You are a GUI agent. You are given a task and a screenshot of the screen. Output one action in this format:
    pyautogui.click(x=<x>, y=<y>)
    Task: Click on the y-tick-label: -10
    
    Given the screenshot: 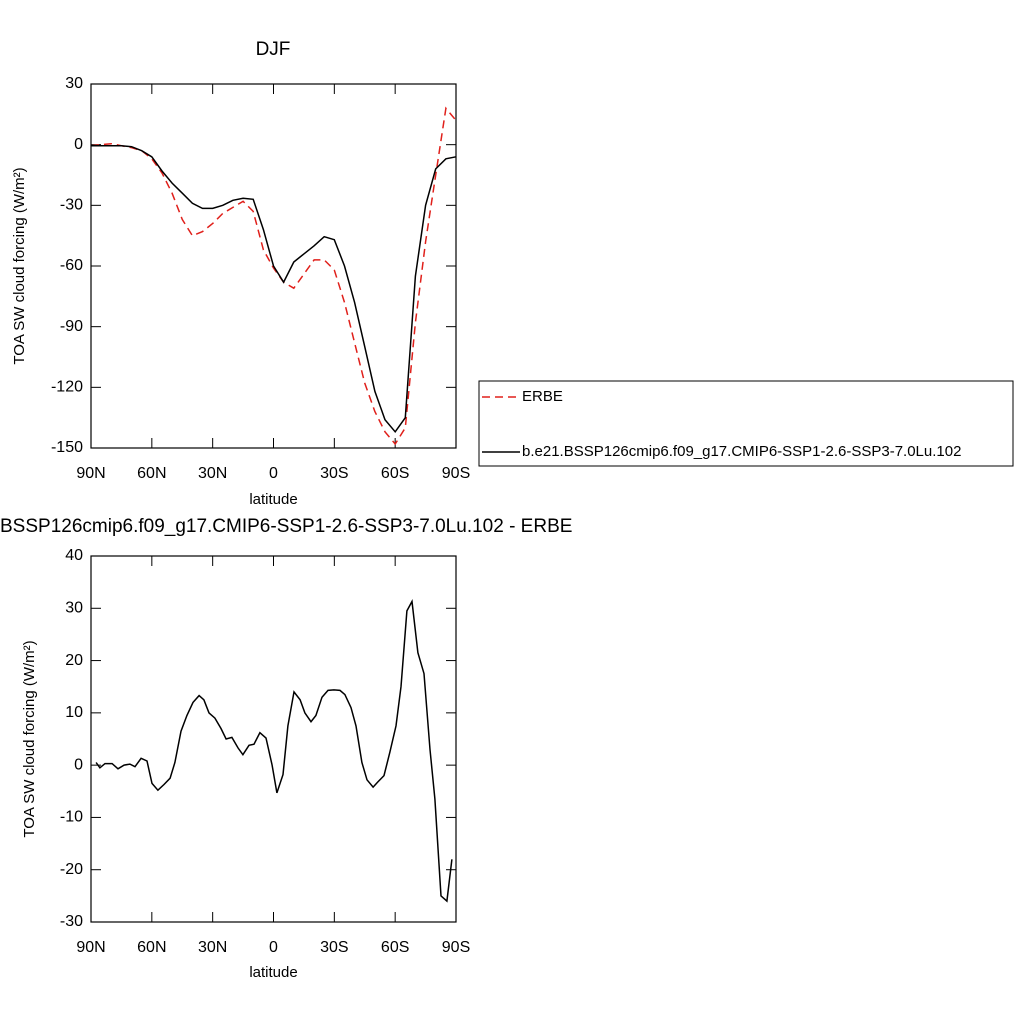 What is the action you would take?
    pyautogui.click(x=71, y=817)
    